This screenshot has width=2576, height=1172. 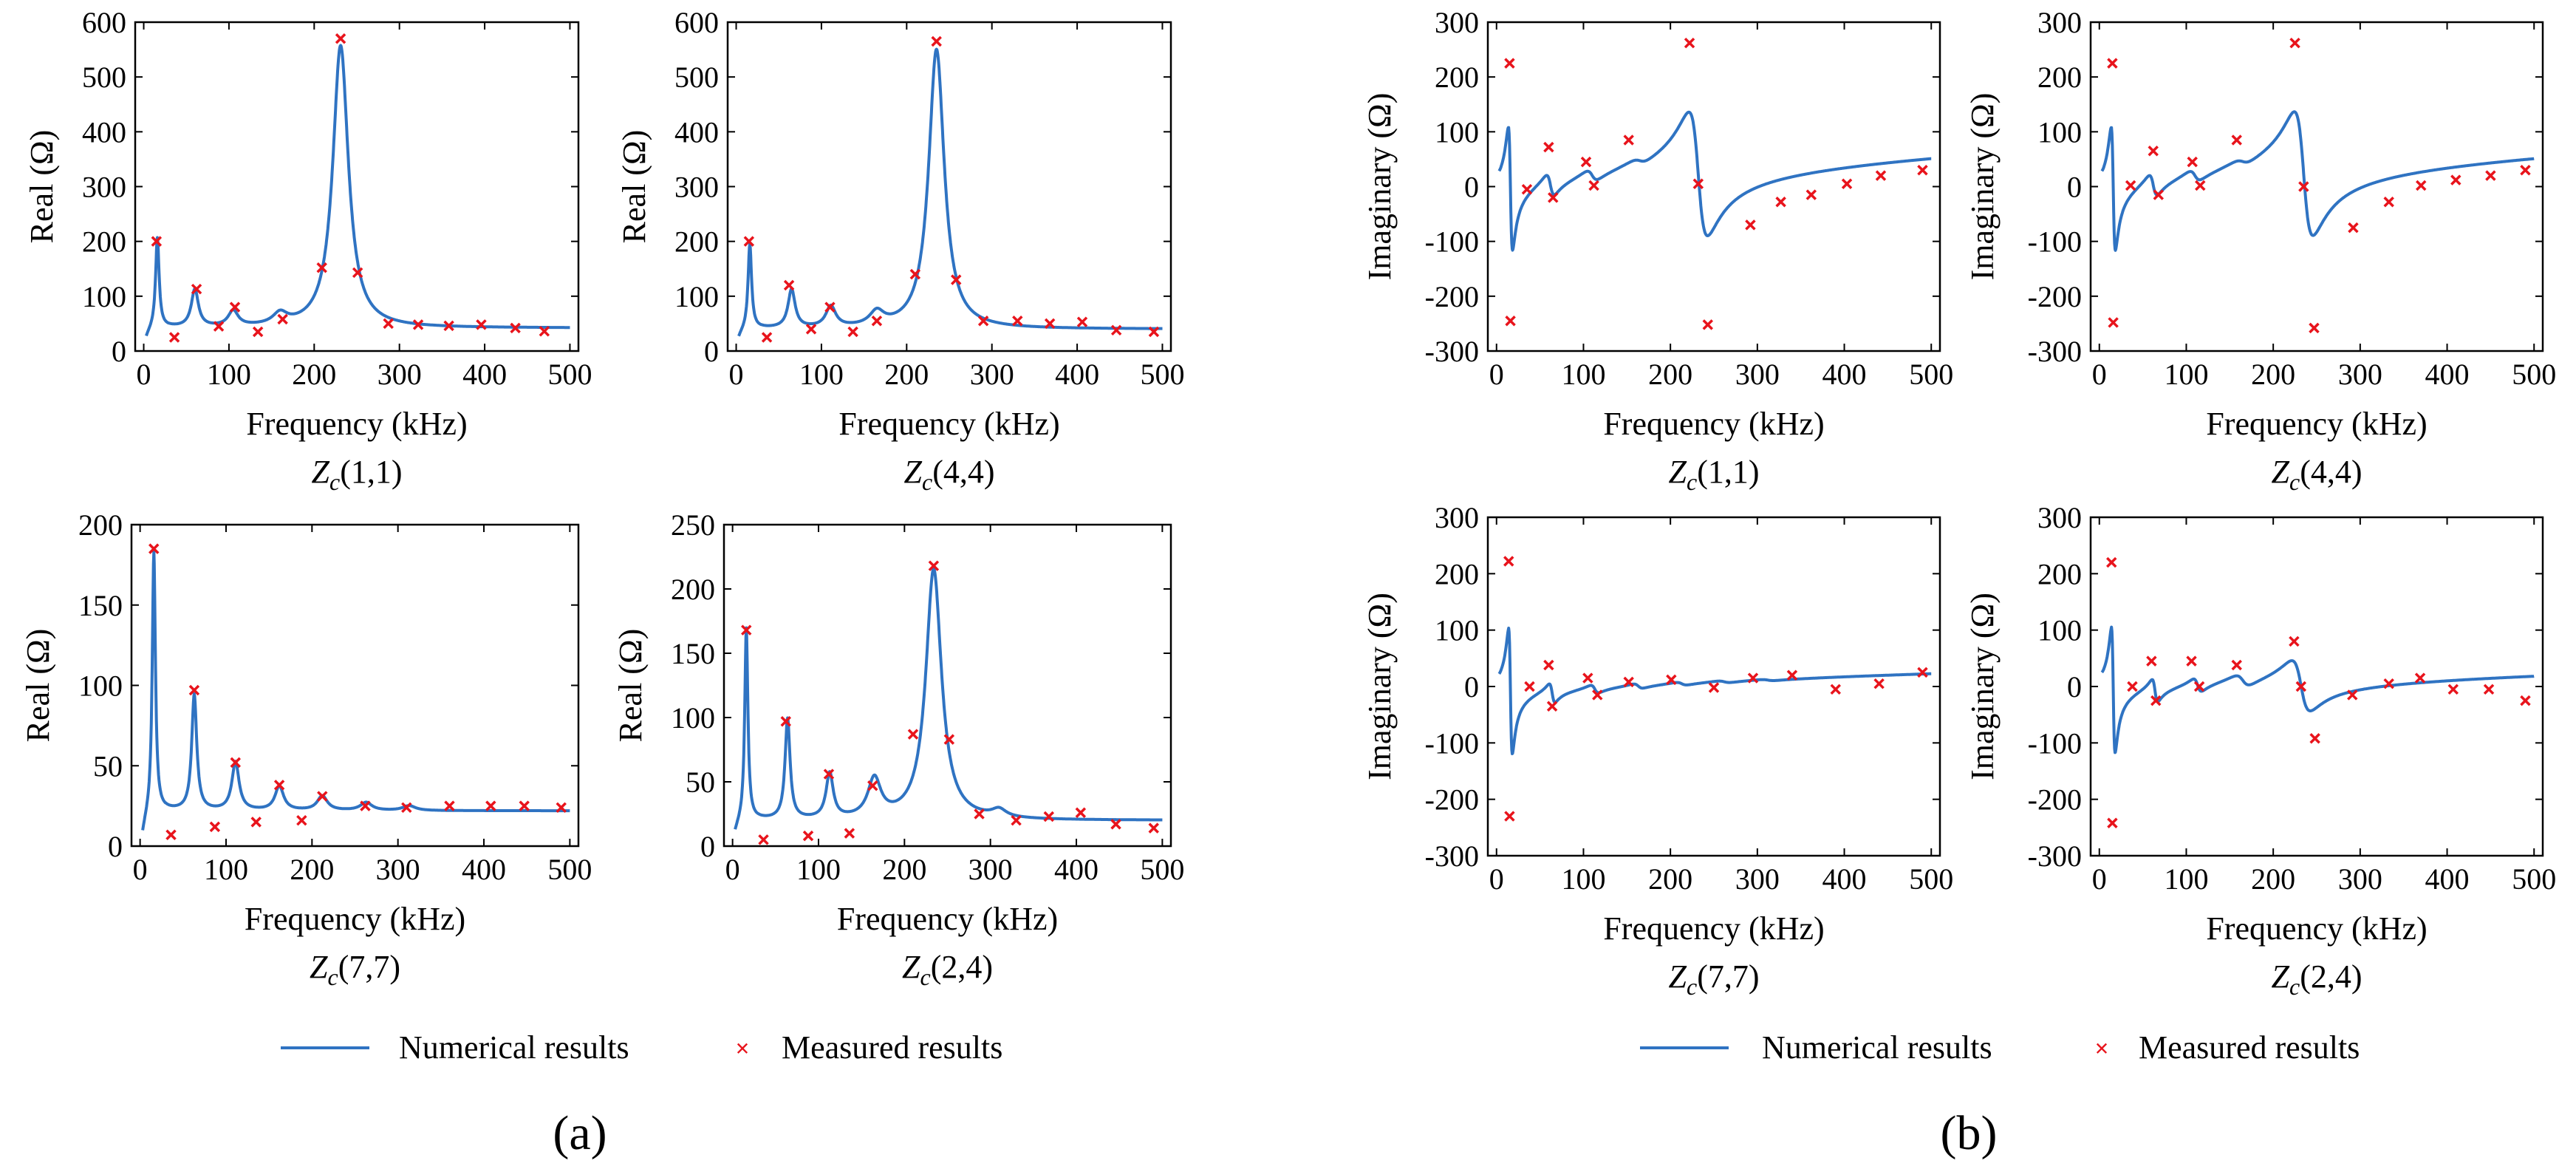 What do you see at coordinates (355, 969) in the screenshot?
I see `subplot-caption: Zc(7,7)` at bounding box center [355, 969].